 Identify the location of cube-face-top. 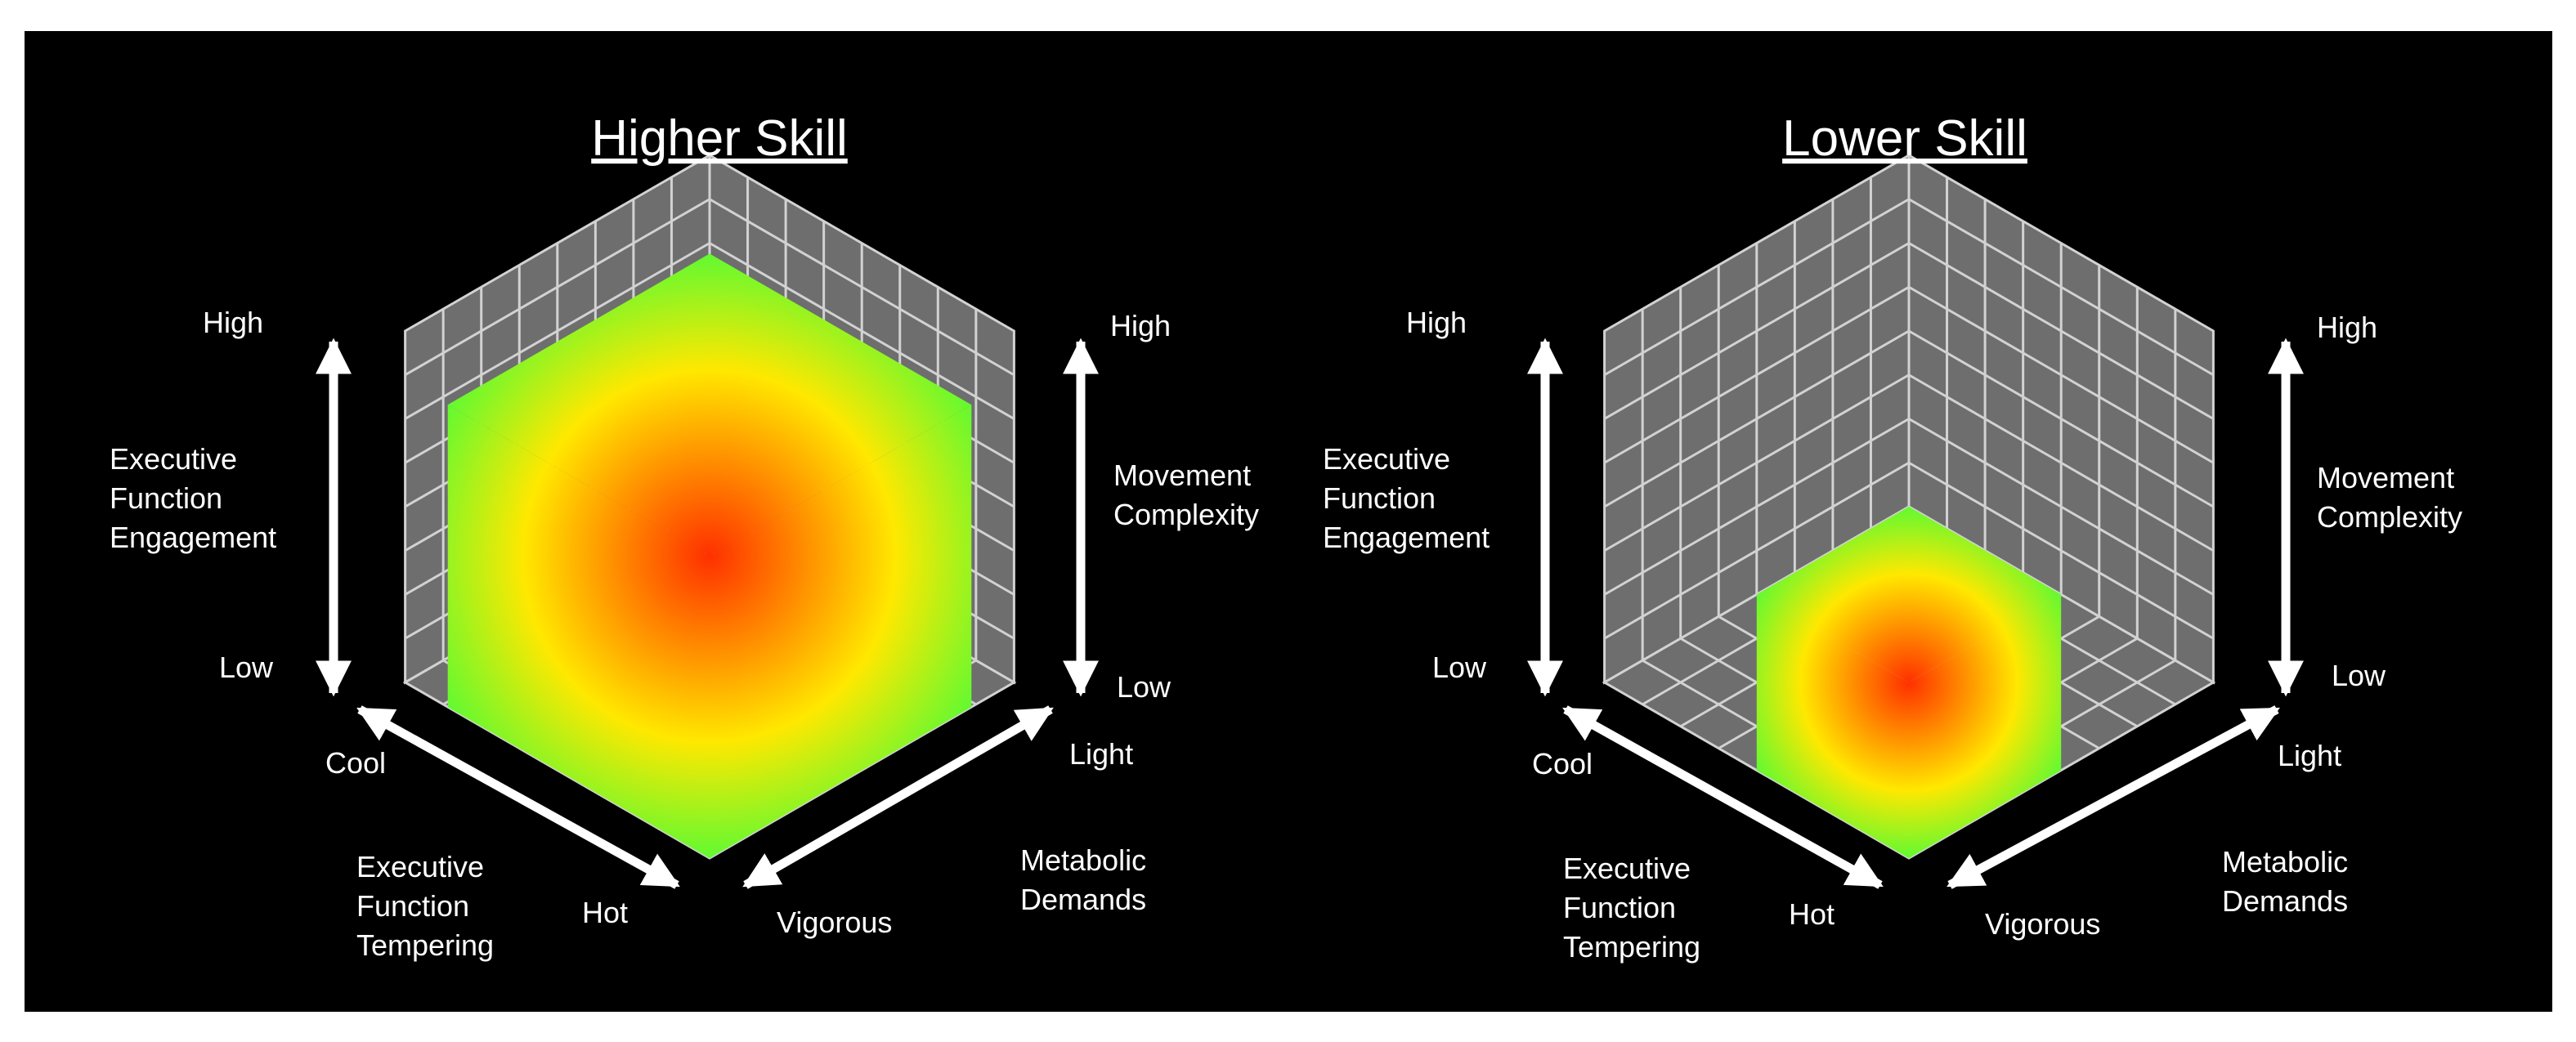
(1909, 594).